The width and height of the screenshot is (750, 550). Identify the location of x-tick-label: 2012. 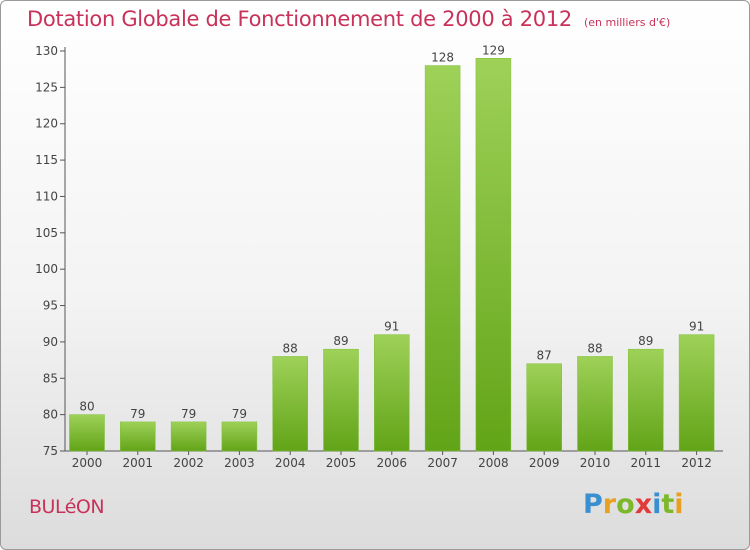
(696, 463).